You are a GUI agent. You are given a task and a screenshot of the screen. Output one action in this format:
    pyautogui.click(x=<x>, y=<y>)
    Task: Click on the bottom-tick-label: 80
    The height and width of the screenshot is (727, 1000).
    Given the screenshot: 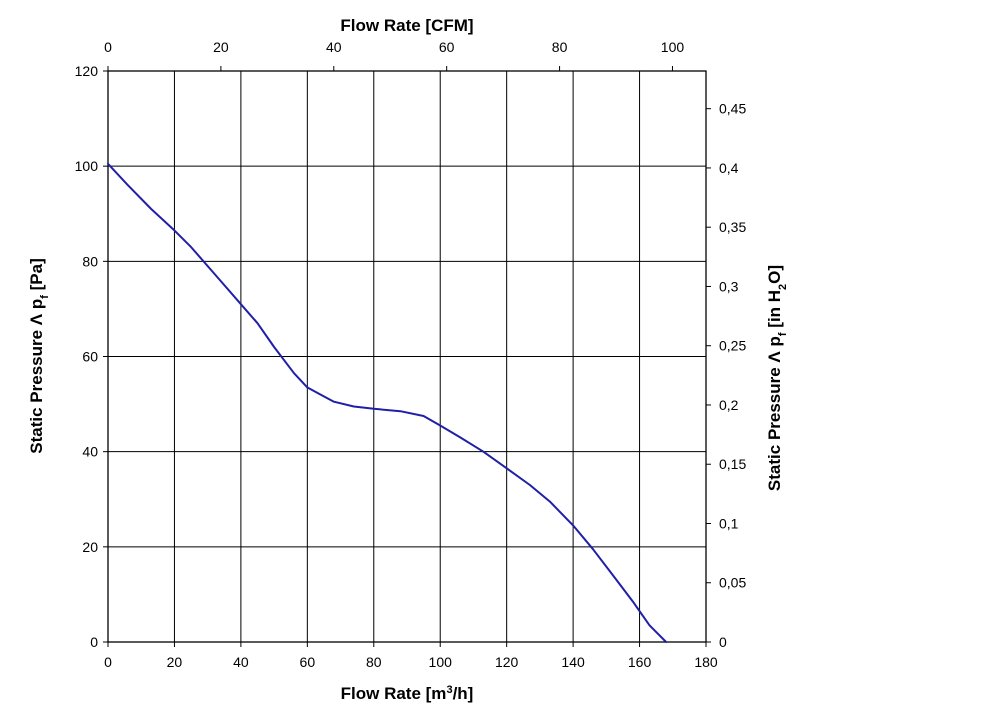 What is the action you would take?
    pyautogui.click(x=374, y=662)
    